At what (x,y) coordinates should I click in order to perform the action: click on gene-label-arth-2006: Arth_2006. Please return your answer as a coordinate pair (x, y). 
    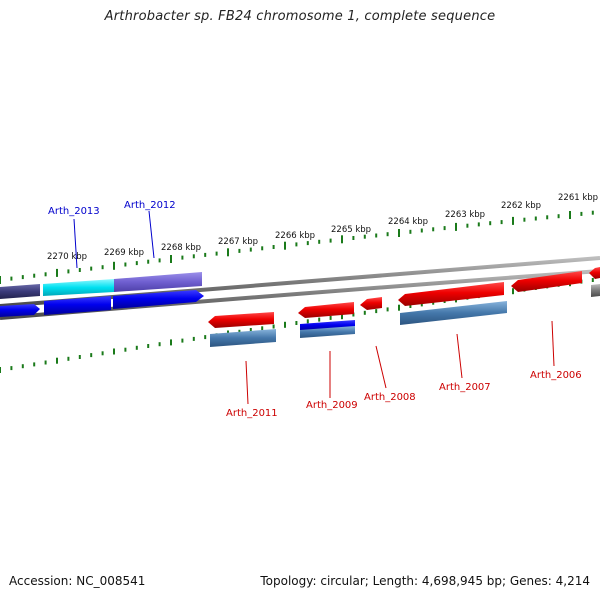
    Looking at the image, I should click on (556, 375).